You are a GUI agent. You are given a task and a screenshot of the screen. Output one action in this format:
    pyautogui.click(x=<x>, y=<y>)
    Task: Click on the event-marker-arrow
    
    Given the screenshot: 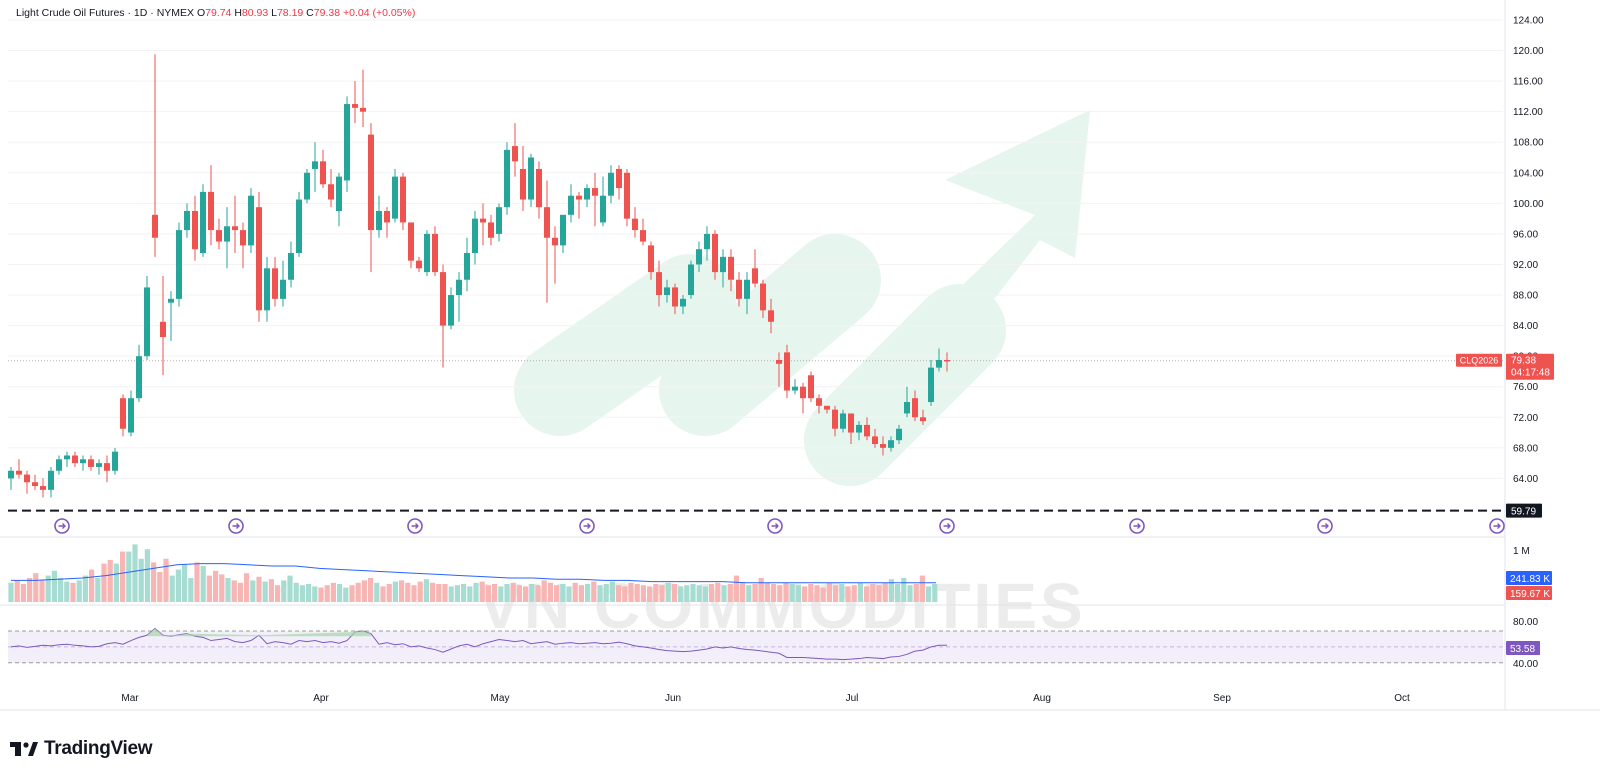 What is the action you would take?
    pyautogui.click(x=236, y=526)
    